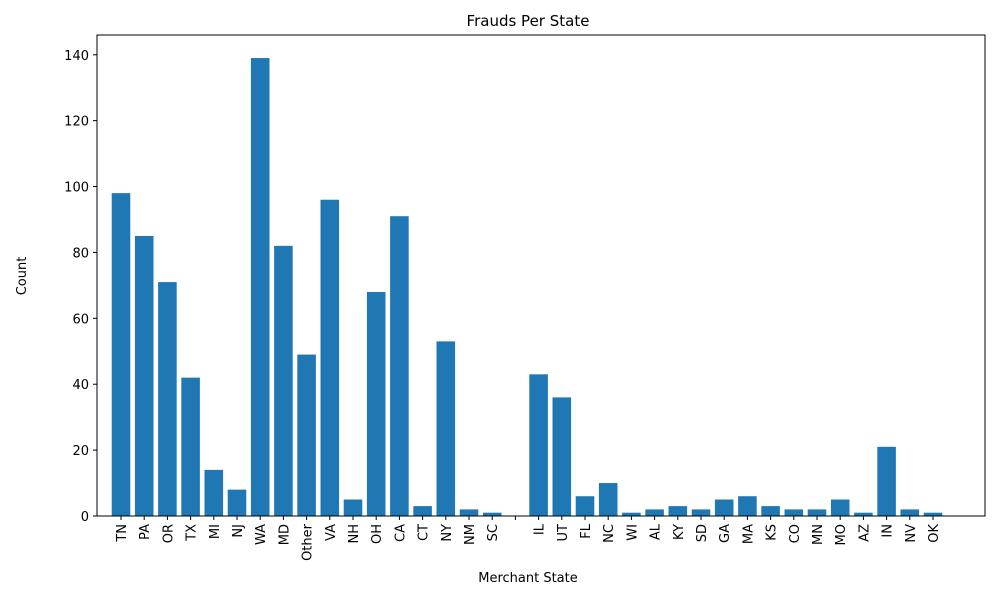 Image resolution: width=1000 pixels, height=600 pixels. What do you see at coordinates (76, 188) in the screenshot?
I see `y-tick-label: 100` at bounding box center [76, 188].